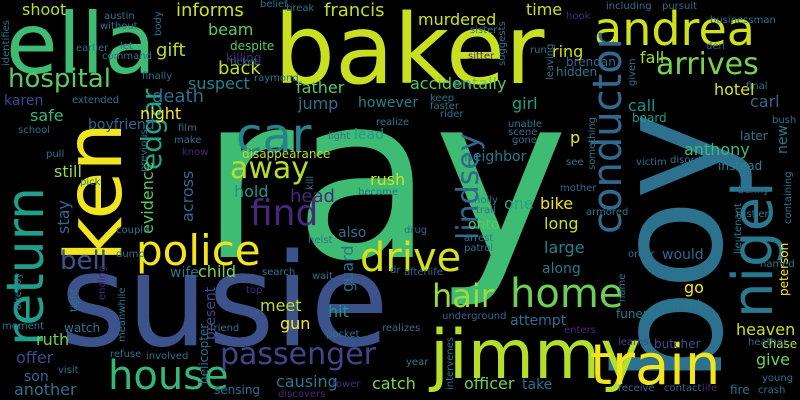  Describe the element at coordinates (6, 43) in the screenshot. I see `word-identifies: identifies` at that location.